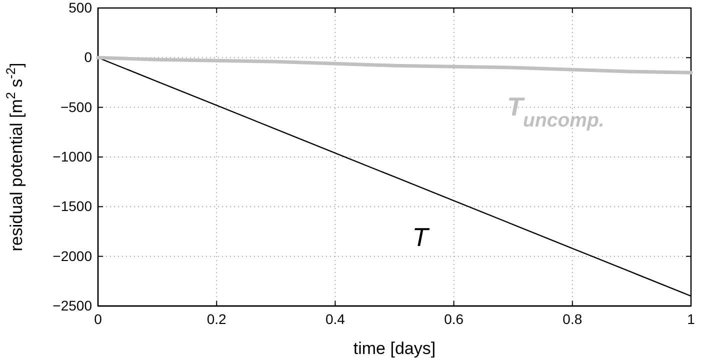  I want to click on x-axis-title: time [days], so click(394, 348).